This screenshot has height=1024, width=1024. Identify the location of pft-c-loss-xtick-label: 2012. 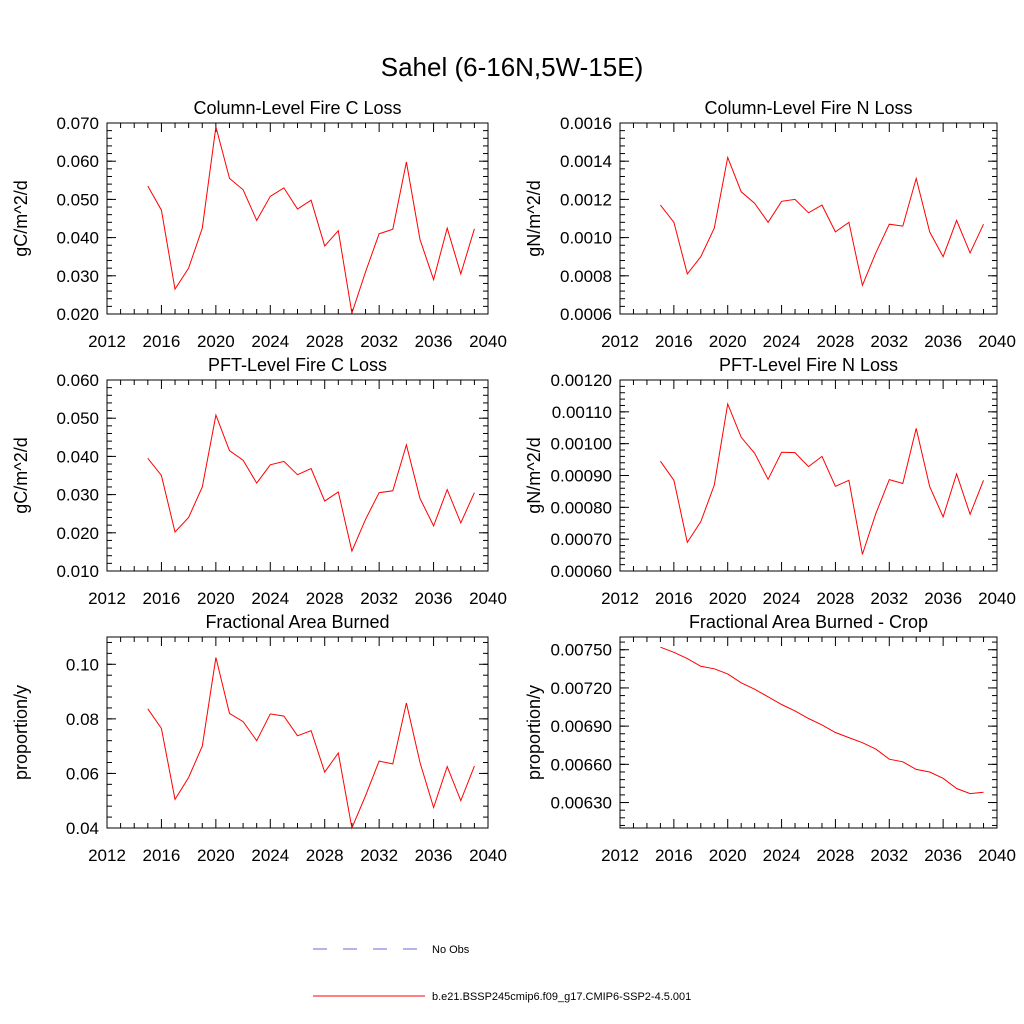
(107, 598).